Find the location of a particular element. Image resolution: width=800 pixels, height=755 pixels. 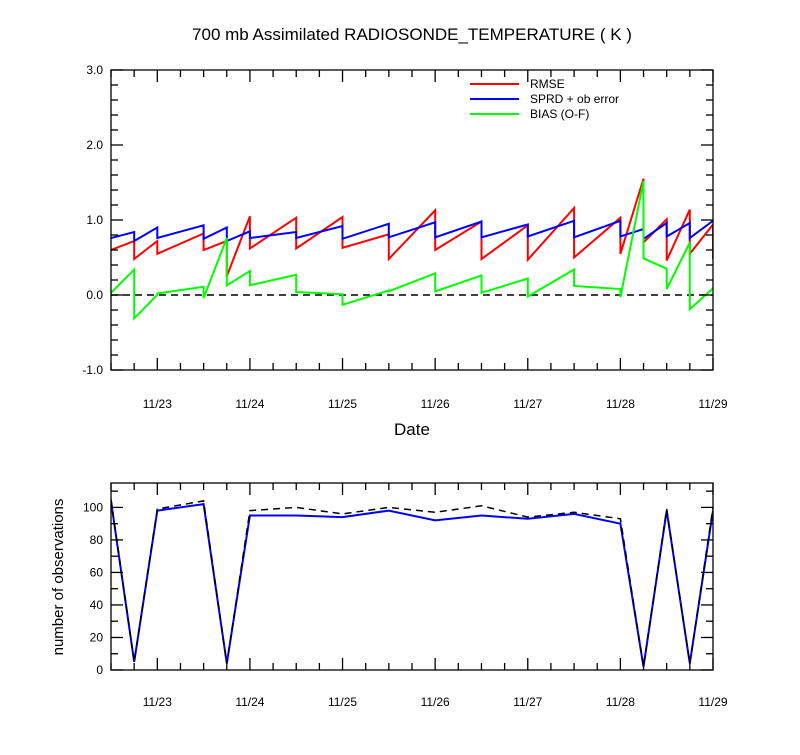

series-line-rmse is located at coordinates (412, 227).